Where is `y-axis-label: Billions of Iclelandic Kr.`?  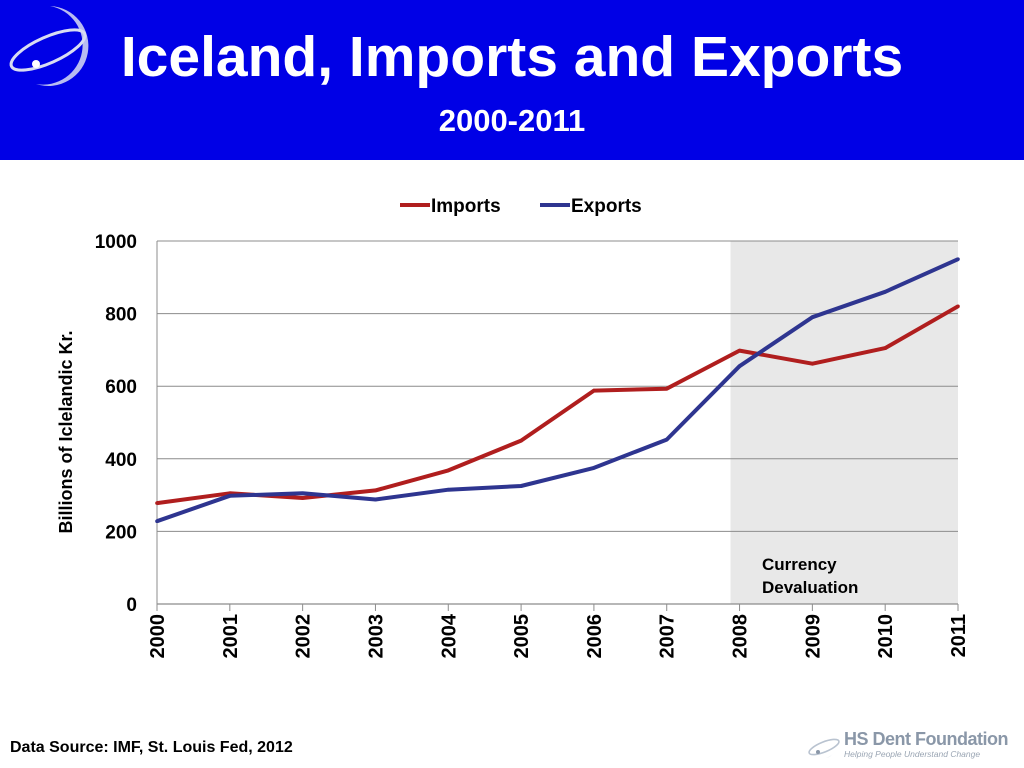 y-axis-label: Billions of Iclelandic Kr. is located at coordinates (66, 431).